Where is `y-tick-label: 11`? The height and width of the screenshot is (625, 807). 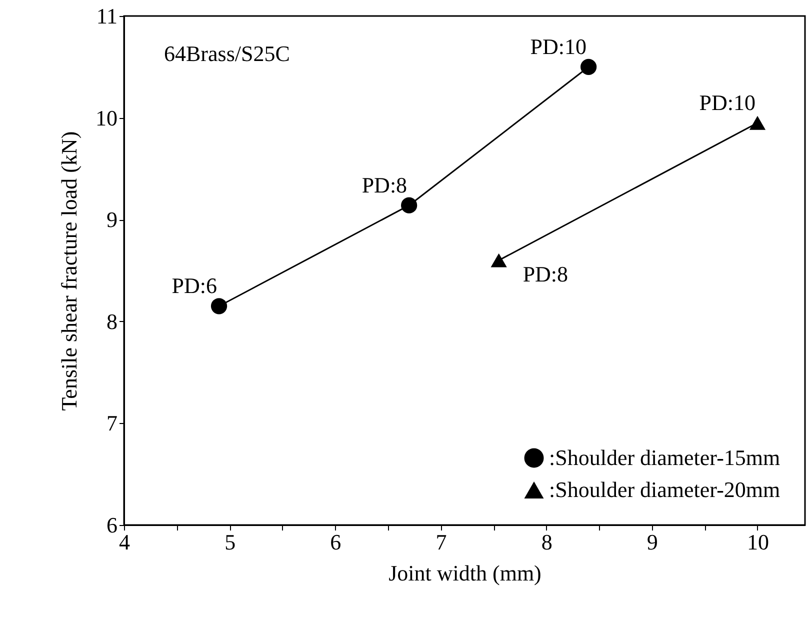 y-tick-label: 11 is located at coordinates (107, 16).